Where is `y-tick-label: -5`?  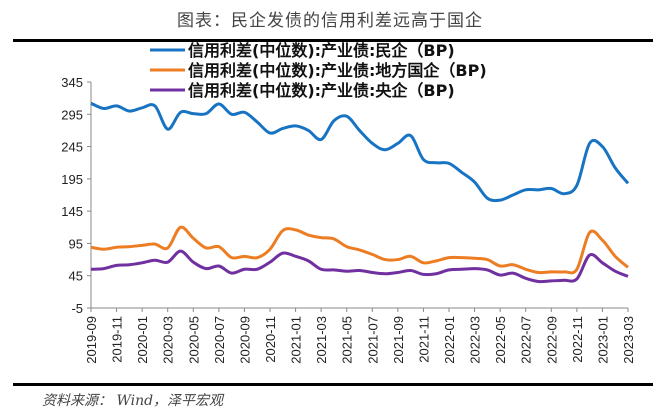
y-tick-label: -5 is located at coordinates (77, 308).